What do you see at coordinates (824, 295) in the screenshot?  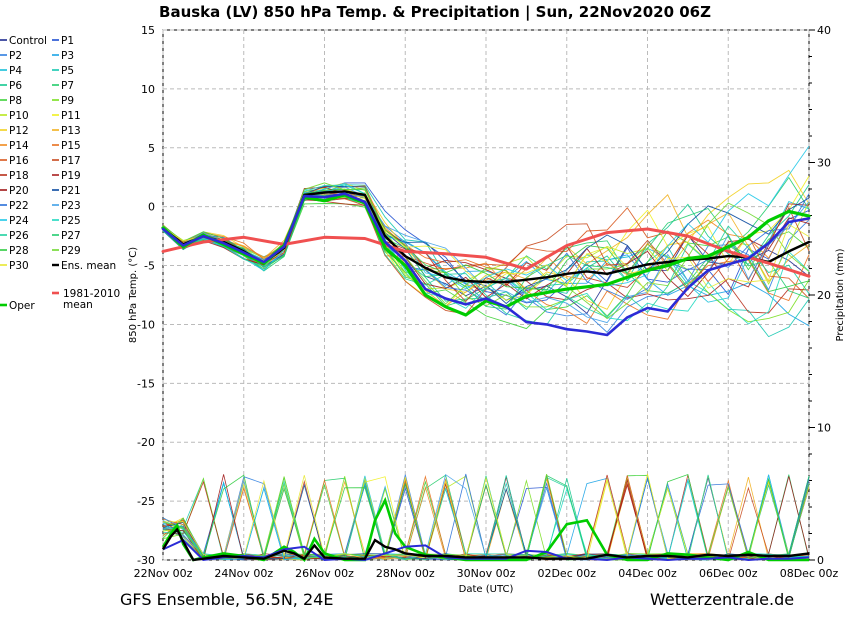 I see `y2-tick-label: 20` at bounding box center [824, 295].